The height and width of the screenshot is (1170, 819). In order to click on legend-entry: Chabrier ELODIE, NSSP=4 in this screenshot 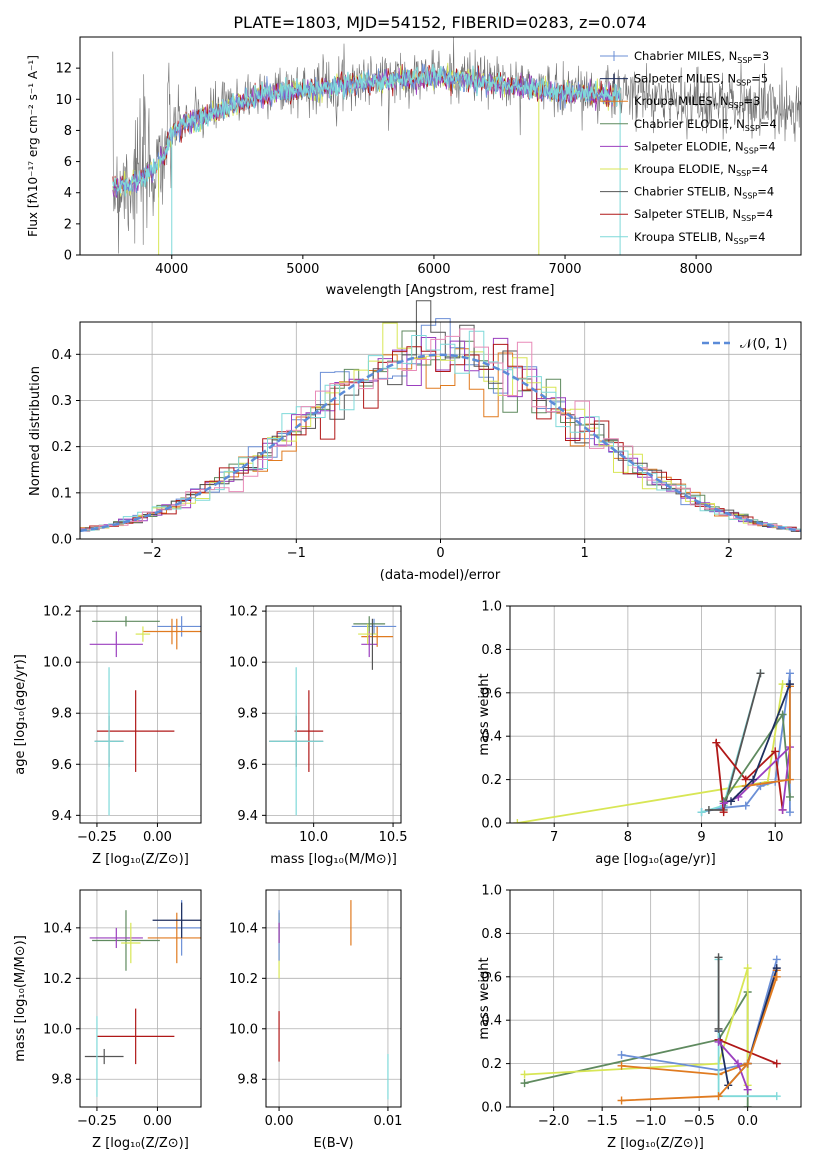, I will do `click(705, 125)`.